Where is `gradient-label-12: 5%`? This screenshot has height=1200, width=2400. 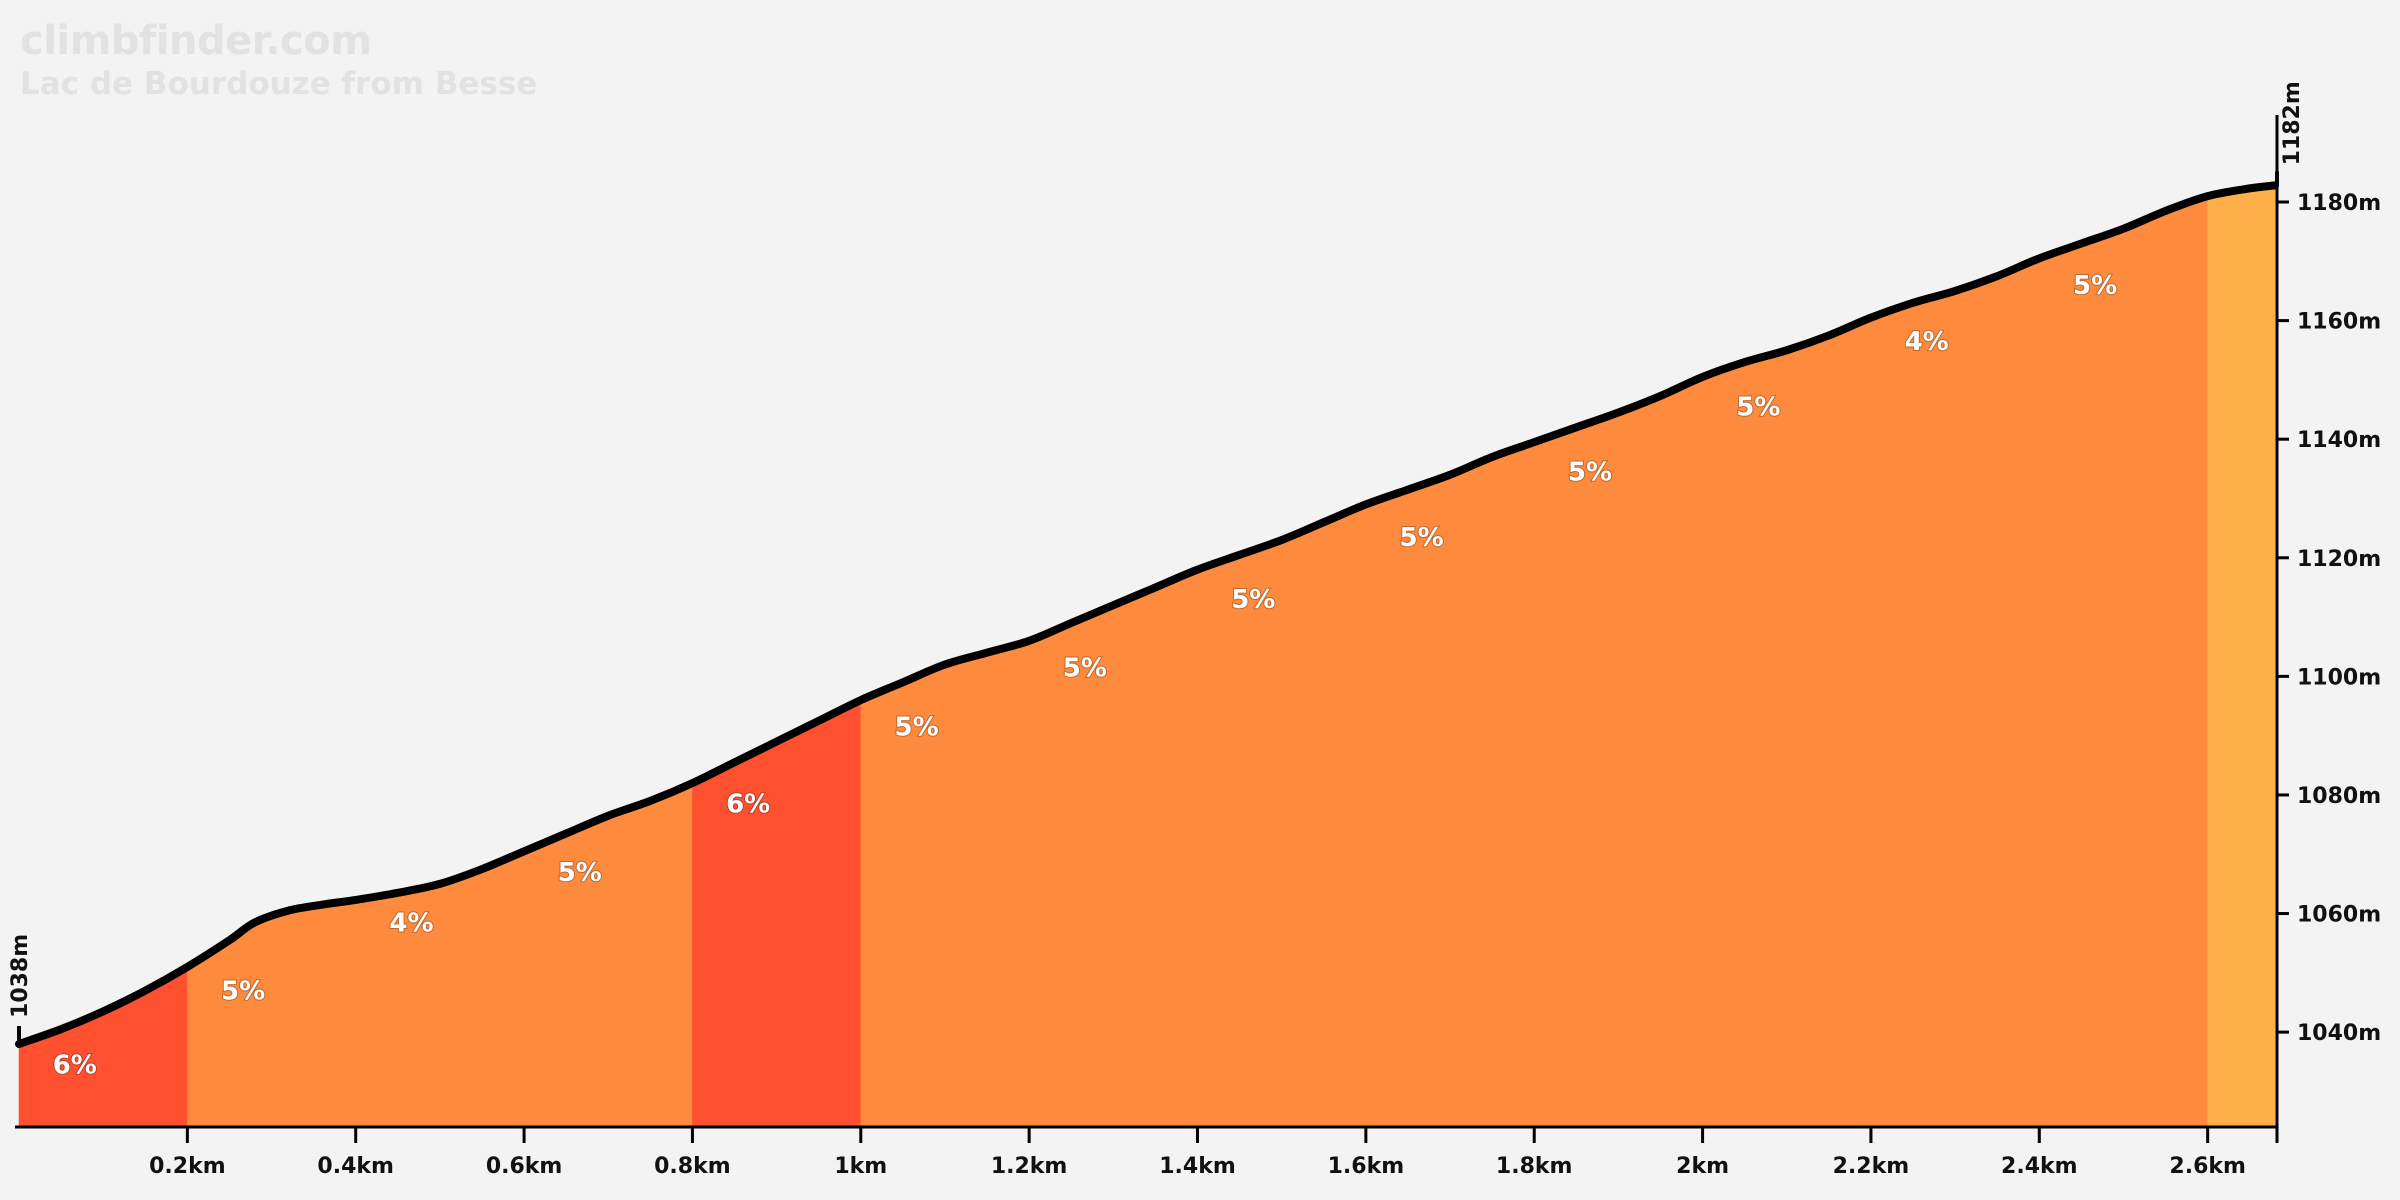
gradient-label-12: 5% is located at coordinates (2095, 286).